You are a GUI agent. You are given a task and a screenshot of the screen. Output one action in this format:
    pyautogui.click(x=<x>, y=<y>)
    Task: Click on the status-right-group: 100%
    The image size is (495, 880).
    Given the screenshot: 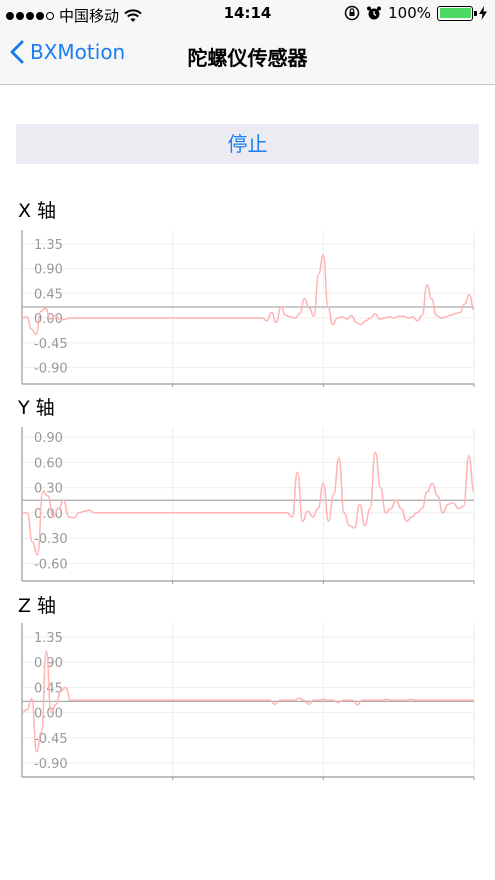 What is the action you would take?
    pyautogui.click(x=415, y=13)
    